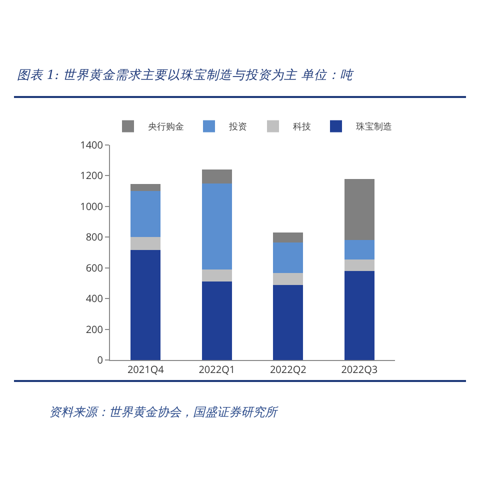 This screenshot has width=480, height=480. What do you see at coordinates (302, 127) in the screenshot?
I see `legend-label: 科技` at bounding box center [302, 127].